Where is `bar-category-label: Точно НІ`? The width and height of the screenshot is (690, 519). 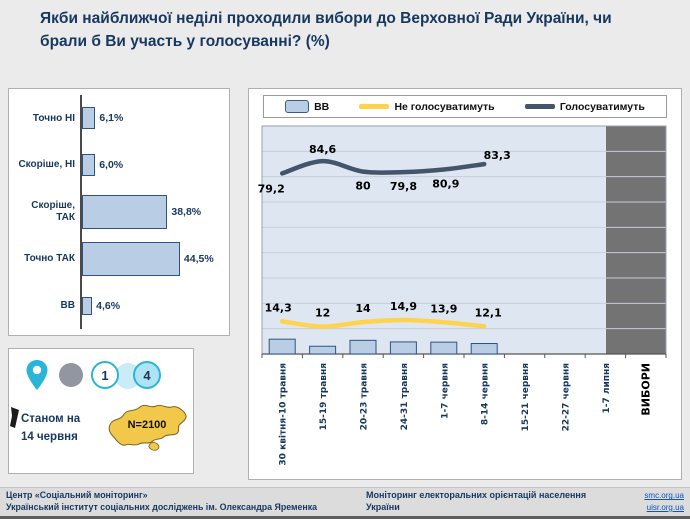
bar-category-label: Точно НІ is located at coordinates (53, 118).